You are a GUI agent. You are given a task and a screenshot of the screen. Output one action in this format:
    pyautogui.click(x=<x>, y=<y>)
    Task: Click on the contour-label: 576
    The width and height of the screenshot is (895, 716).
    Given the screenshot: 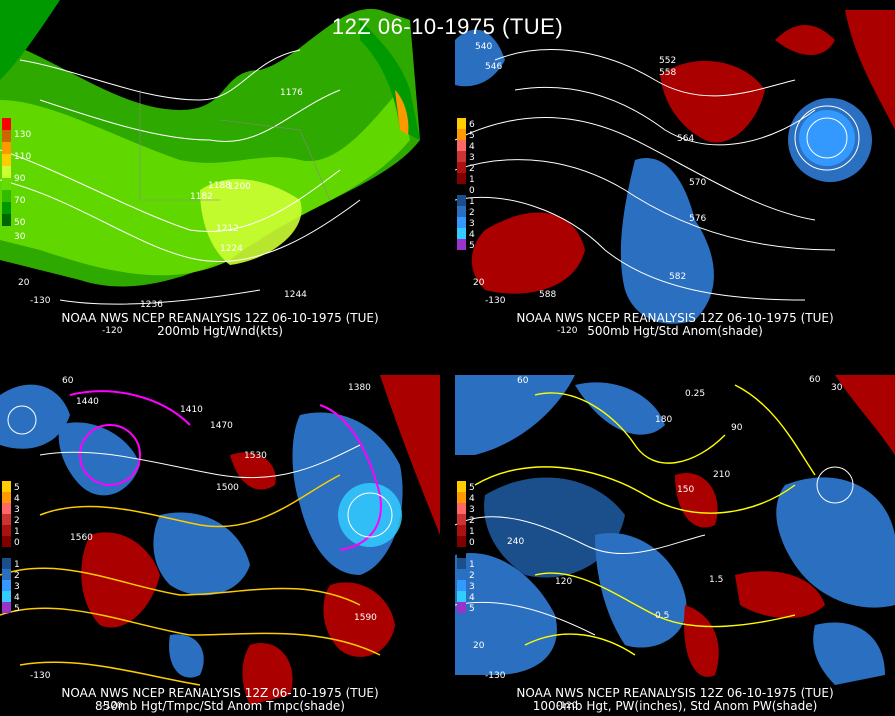 What is the action you would take?
    pyautogui.click(x=698, y=219)
    